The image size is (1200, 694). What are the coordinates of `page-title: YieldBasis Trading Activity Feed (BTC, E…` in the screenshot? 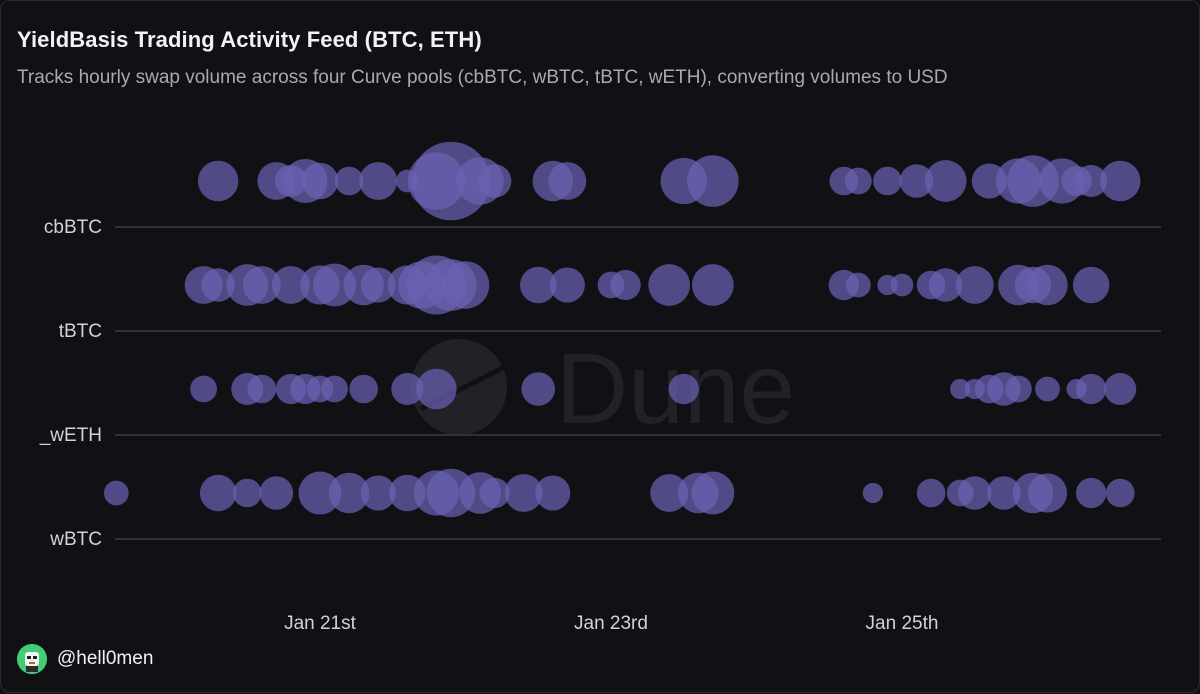 It's located at (249, 39).